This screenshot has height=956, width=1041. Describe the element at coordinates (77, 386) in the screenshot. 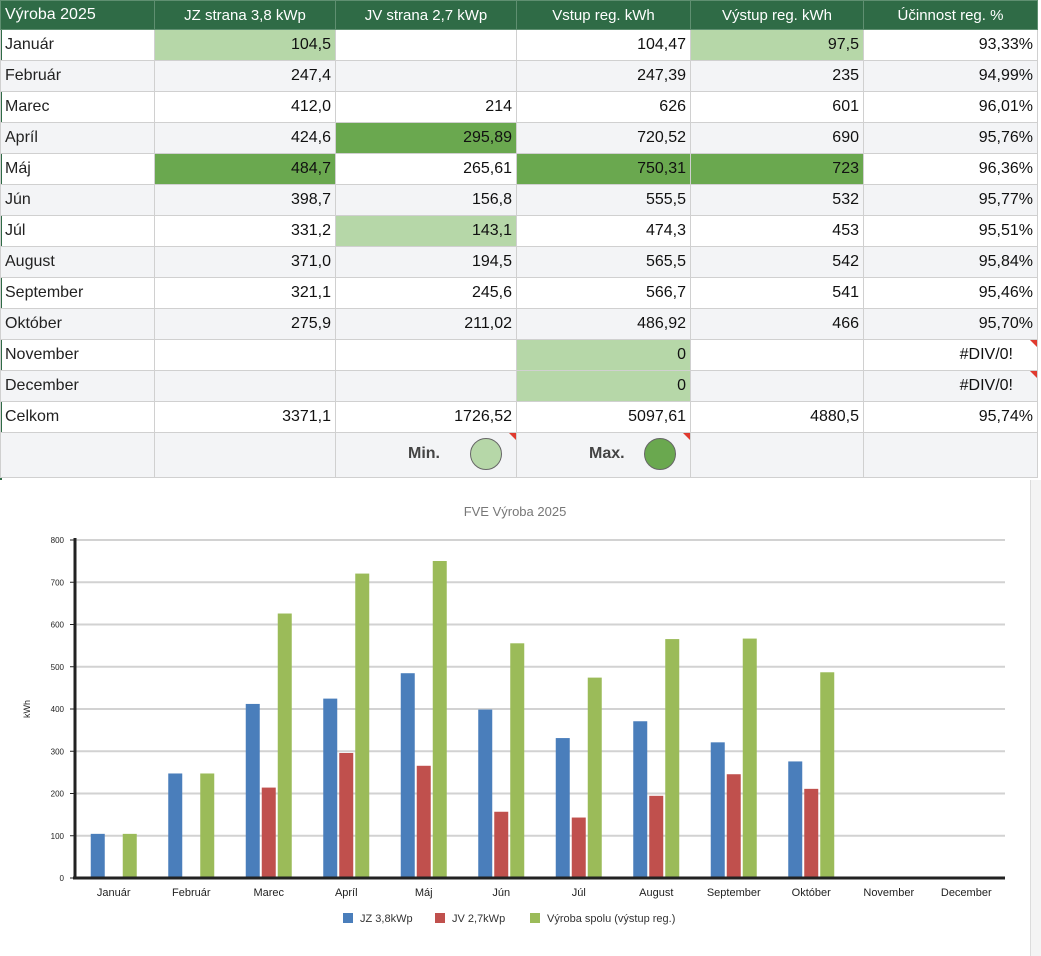

I see `month-cell: December` at that location.